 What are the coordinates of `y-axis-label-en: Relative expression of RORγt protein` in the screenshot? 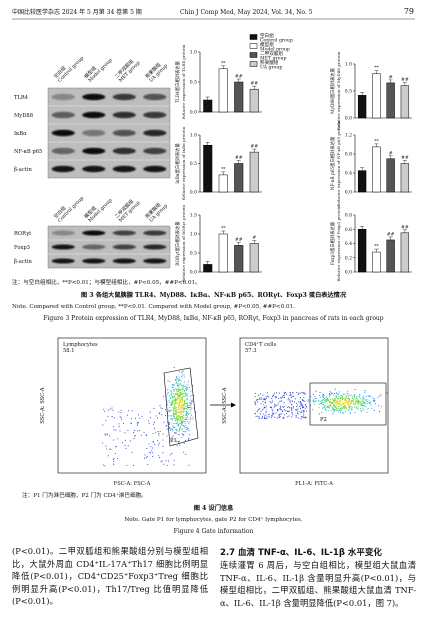 It's located at (183, 244).